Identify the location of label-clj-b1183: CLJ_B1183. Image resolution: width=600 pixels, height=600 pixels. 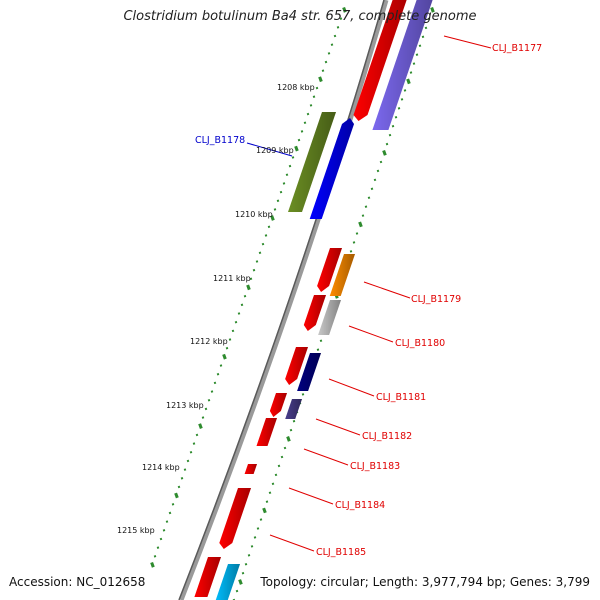
(375, 466).